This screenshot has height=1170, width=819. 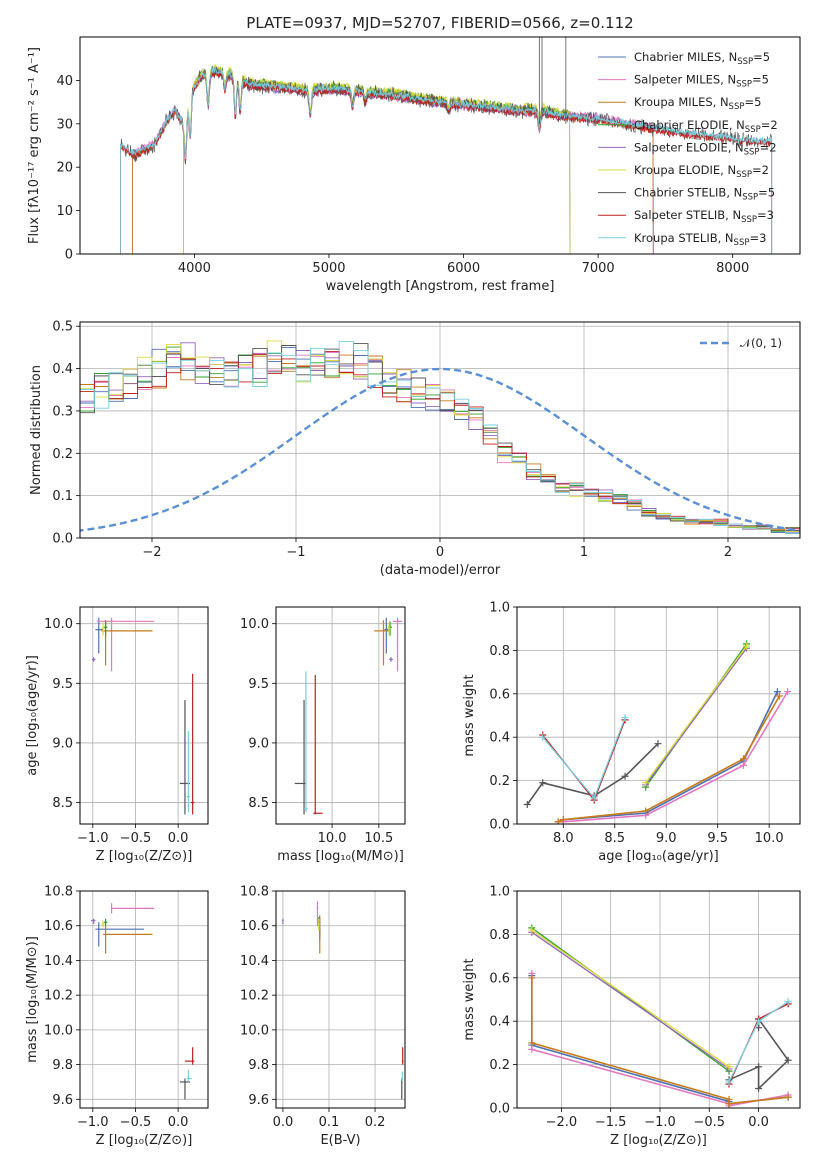 What do you see at coordinates (685, 170) in the screenshot?
I see `legend-label-text: Kroupa ELODIE, N` at bounding box center [685, 170].